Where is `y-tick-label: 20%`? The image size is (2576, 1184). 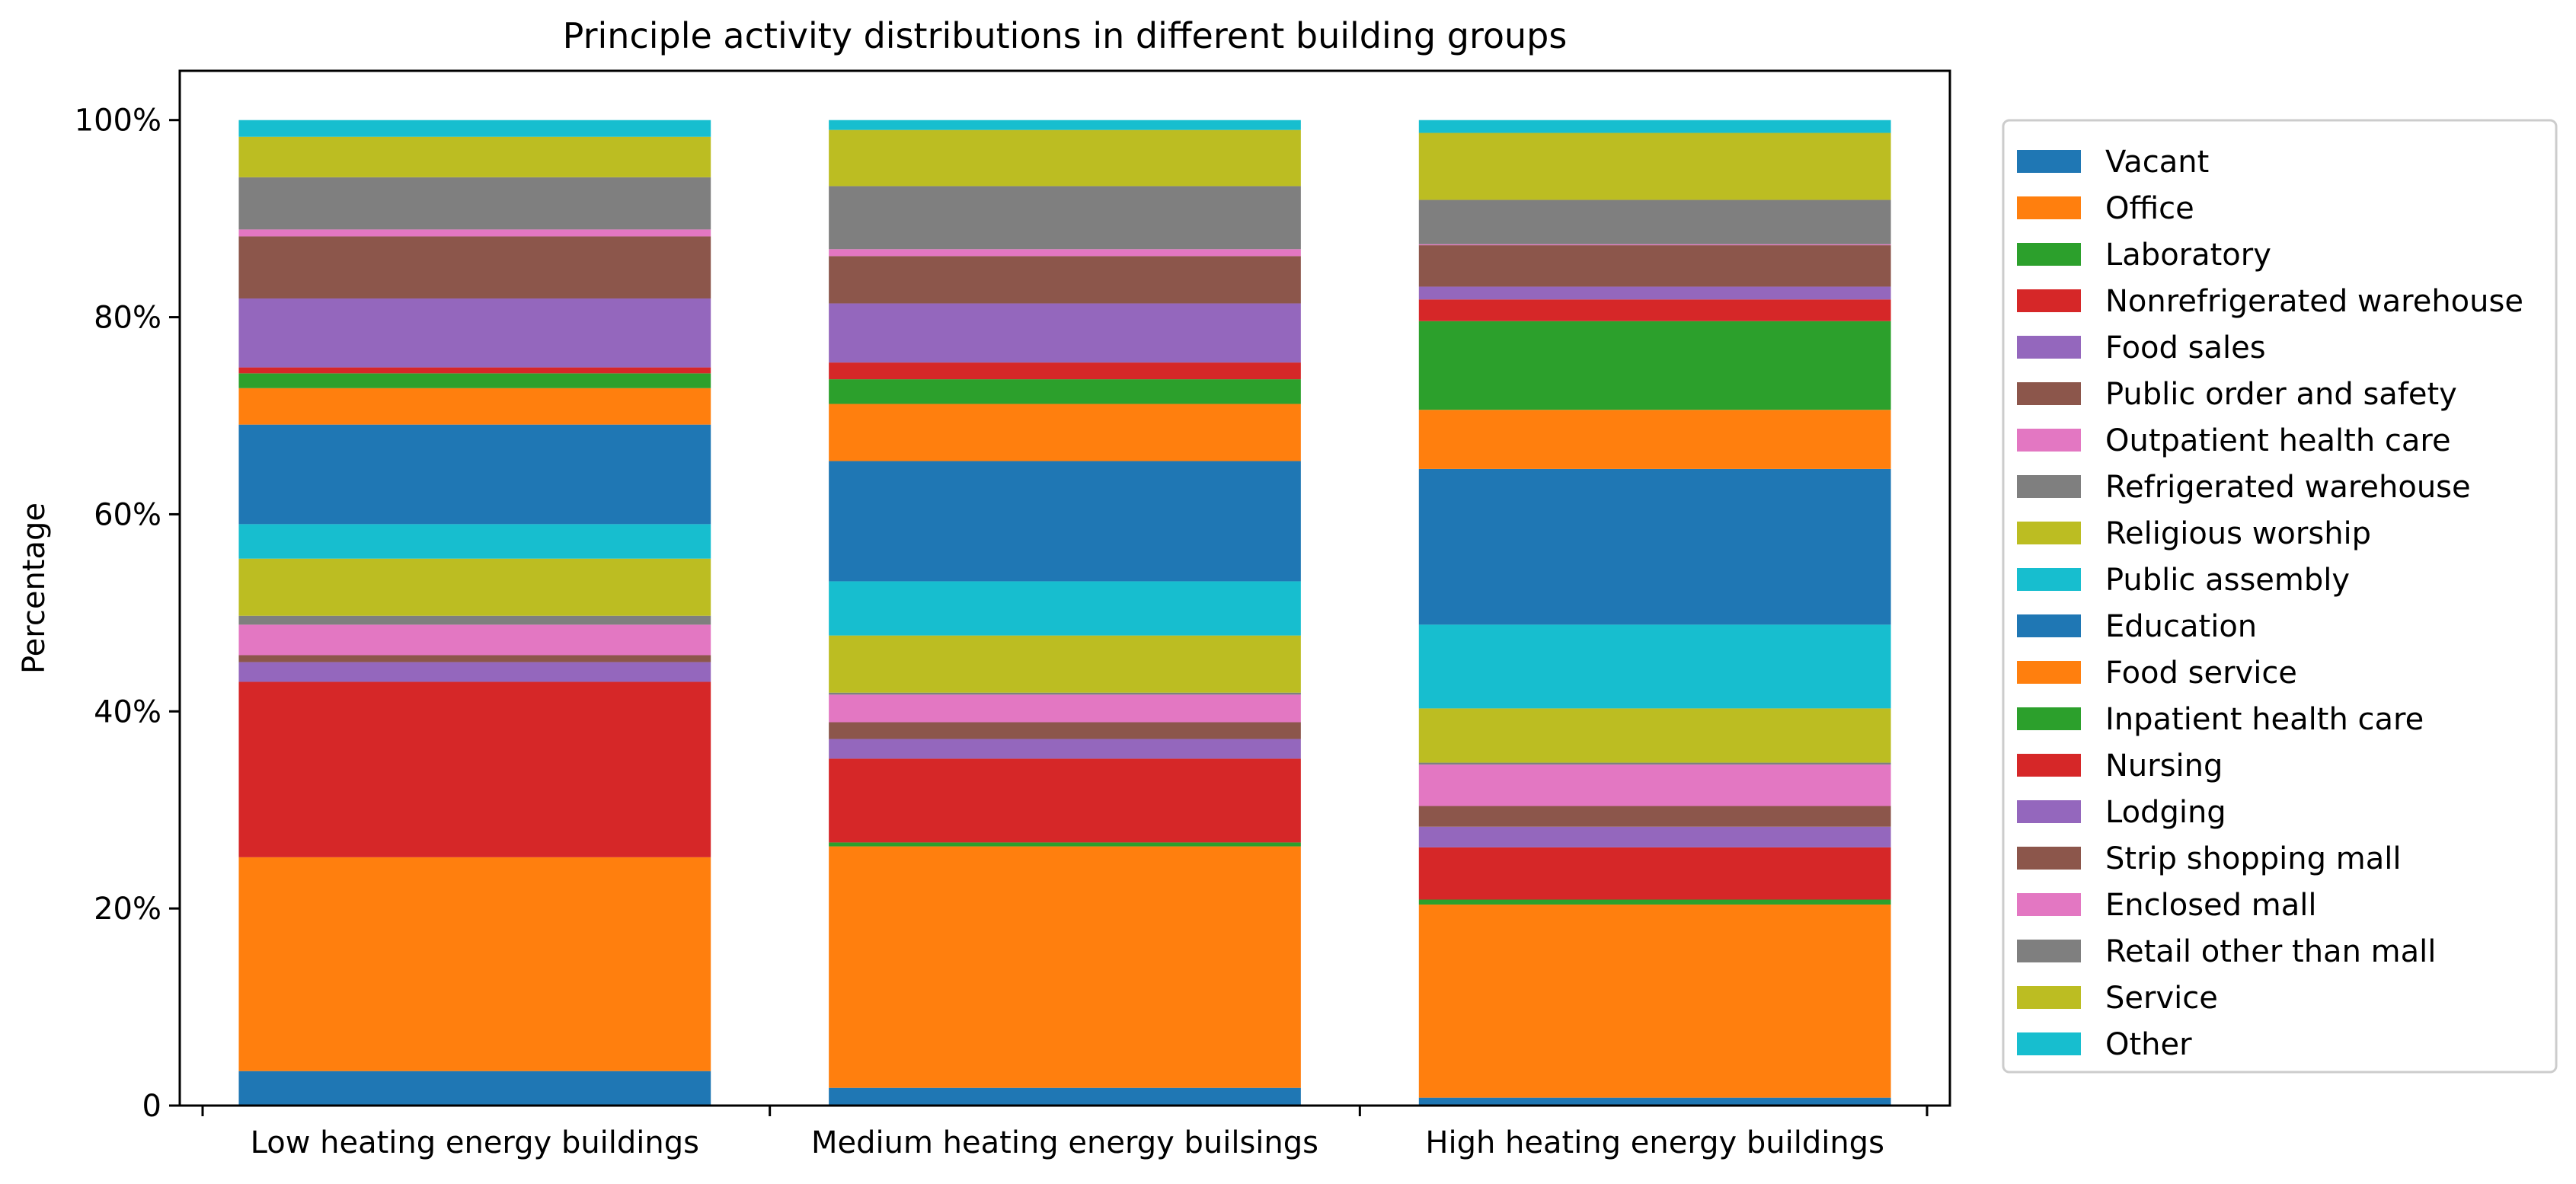 y-tick-label: 20% is located at coordinates (127, 909).